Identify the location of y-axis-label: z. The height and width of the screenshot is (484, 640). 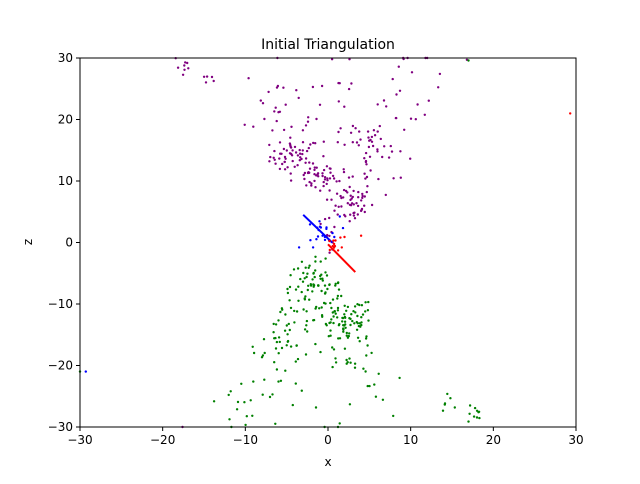
(28, 242).